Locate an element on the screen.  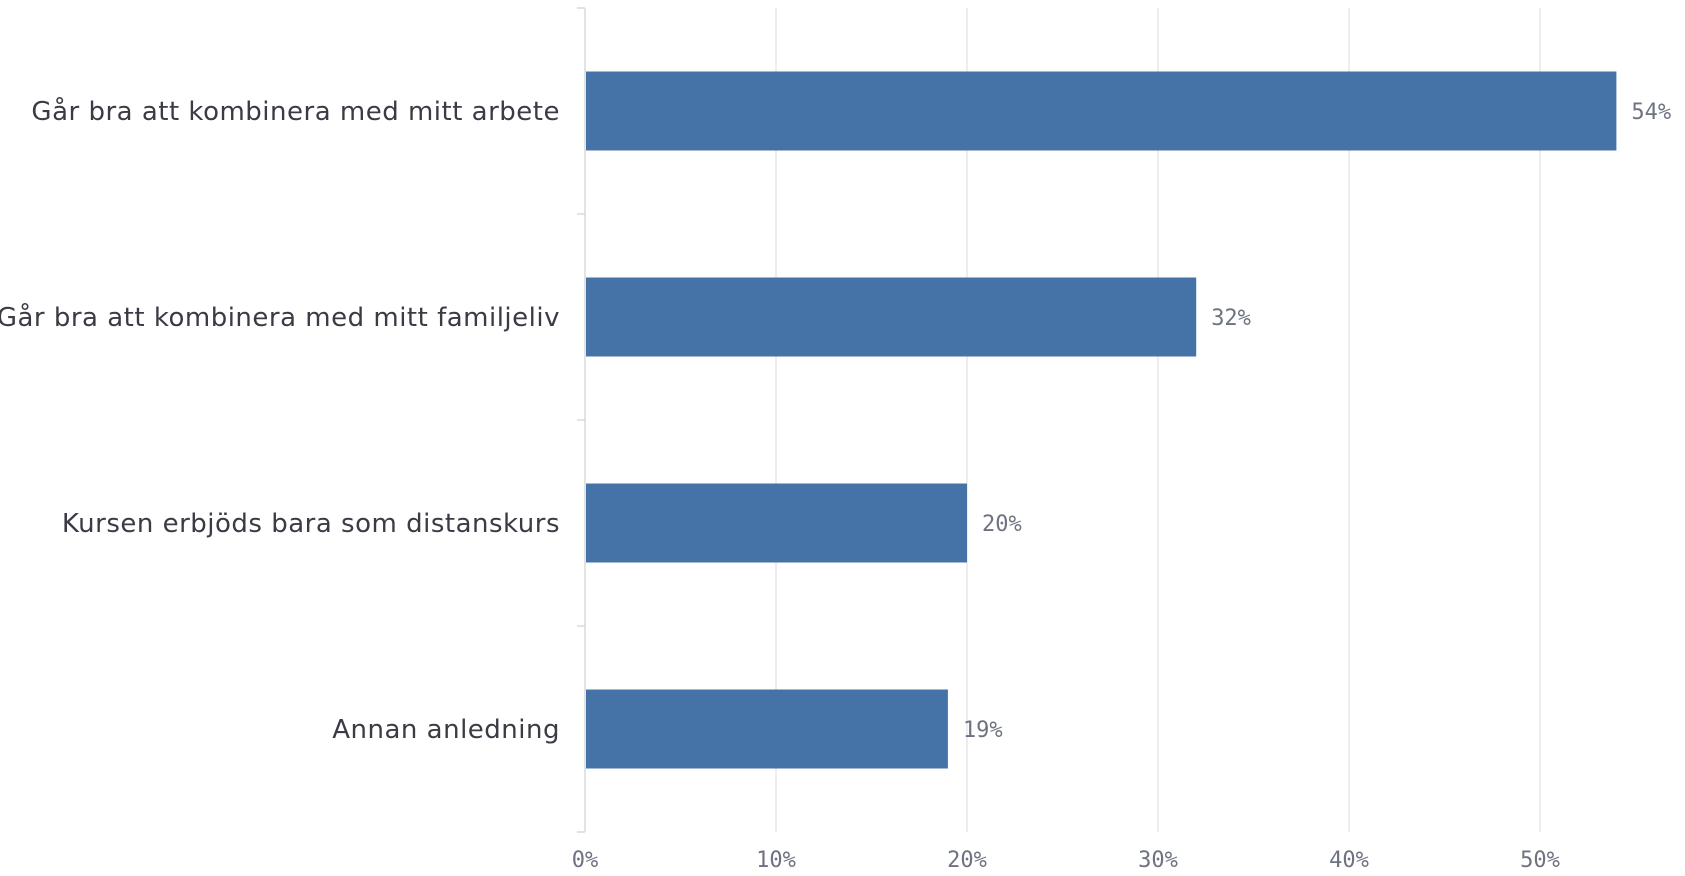
category-label: Går bra att kombinera med mitt arbete is located at coordinates (295, 111).